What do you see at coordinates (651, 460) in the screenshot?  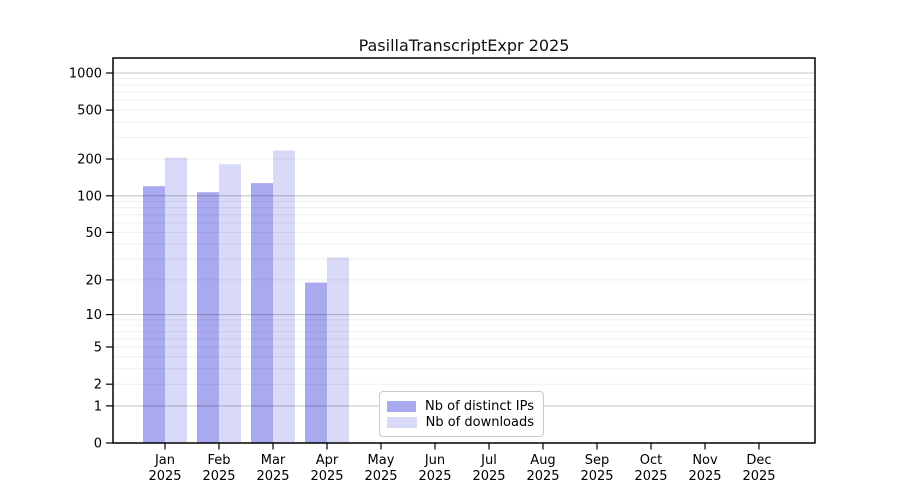 I see `x-tick-label-month: Oct` at bounding box center [651, 460].